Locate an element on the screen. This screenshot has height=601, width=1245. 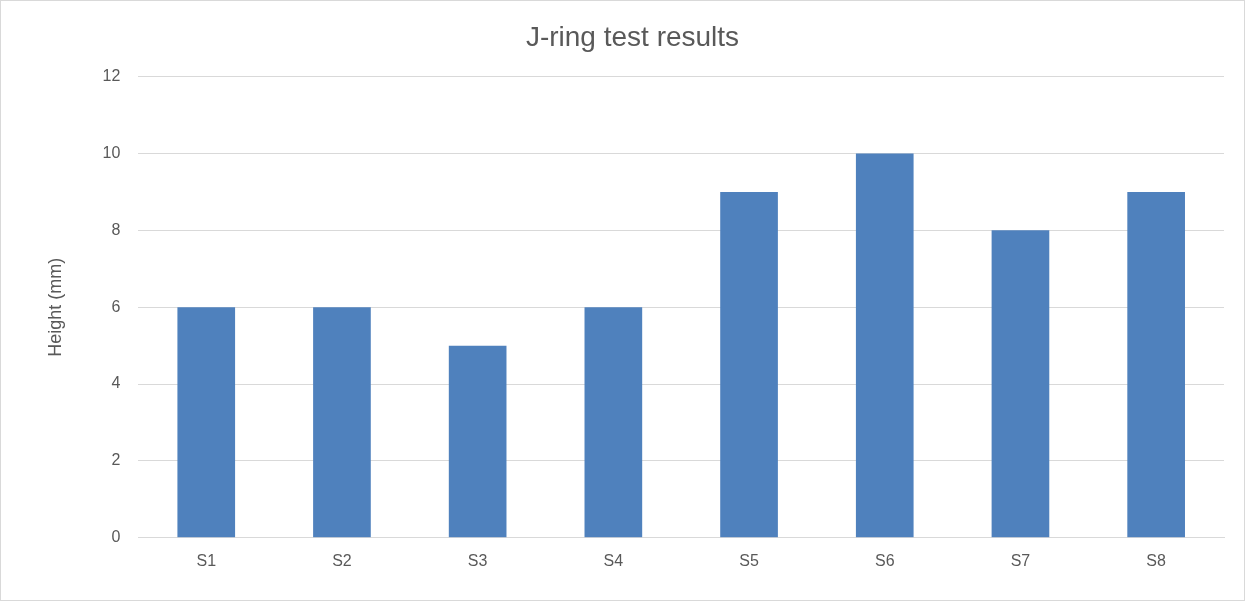
x-tick-label: S5 is located at coordinates (749, 560).